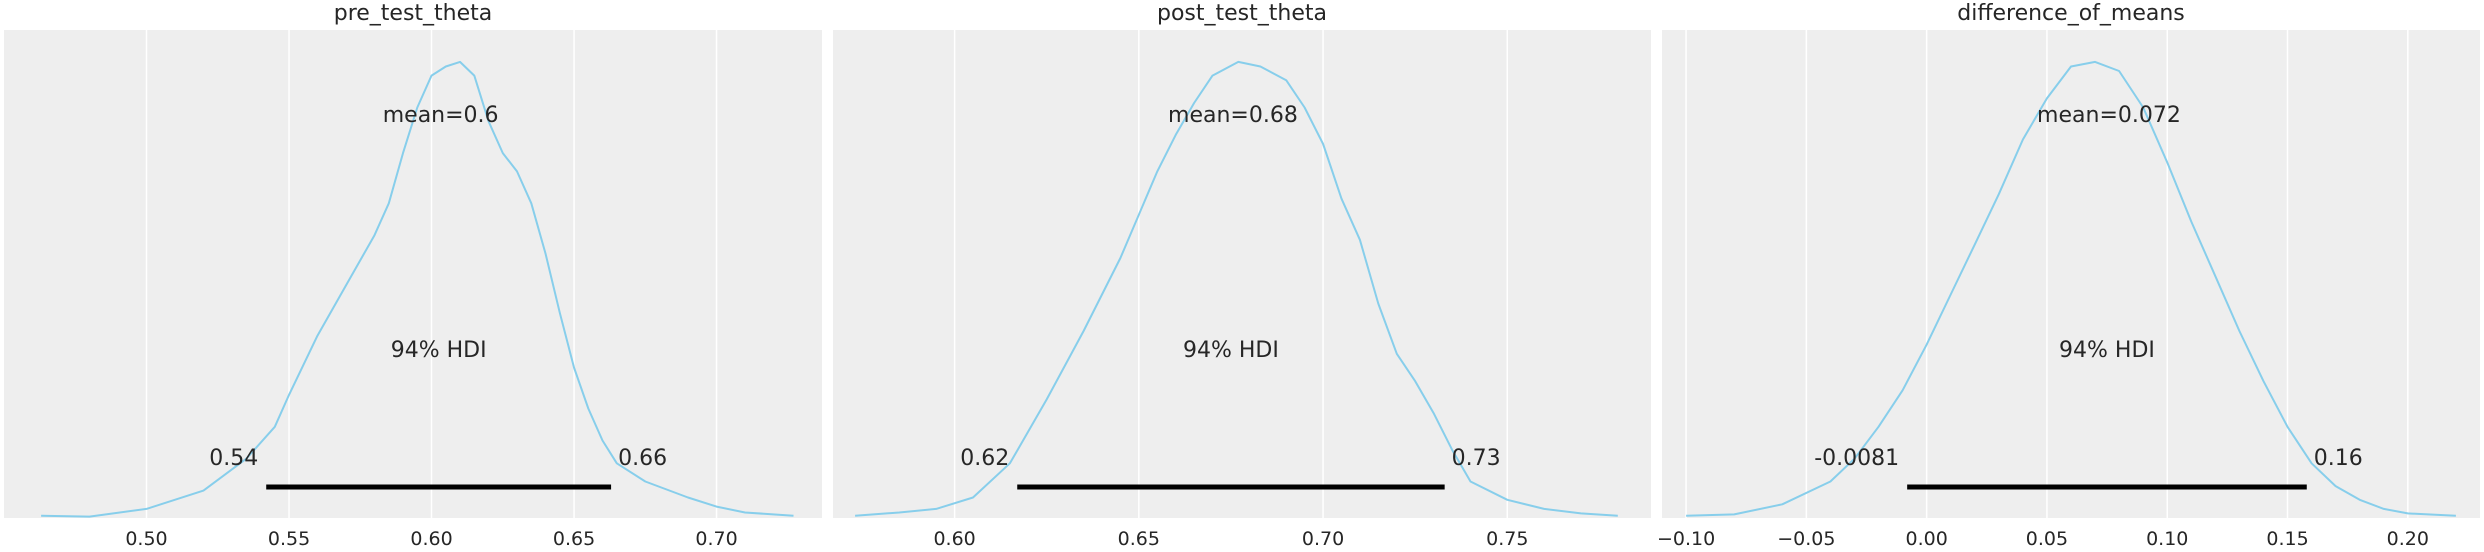  Describe the element at coordinates (2338, 458) in the screenshot. I see `hdi-high-label: 0.16` at that location.